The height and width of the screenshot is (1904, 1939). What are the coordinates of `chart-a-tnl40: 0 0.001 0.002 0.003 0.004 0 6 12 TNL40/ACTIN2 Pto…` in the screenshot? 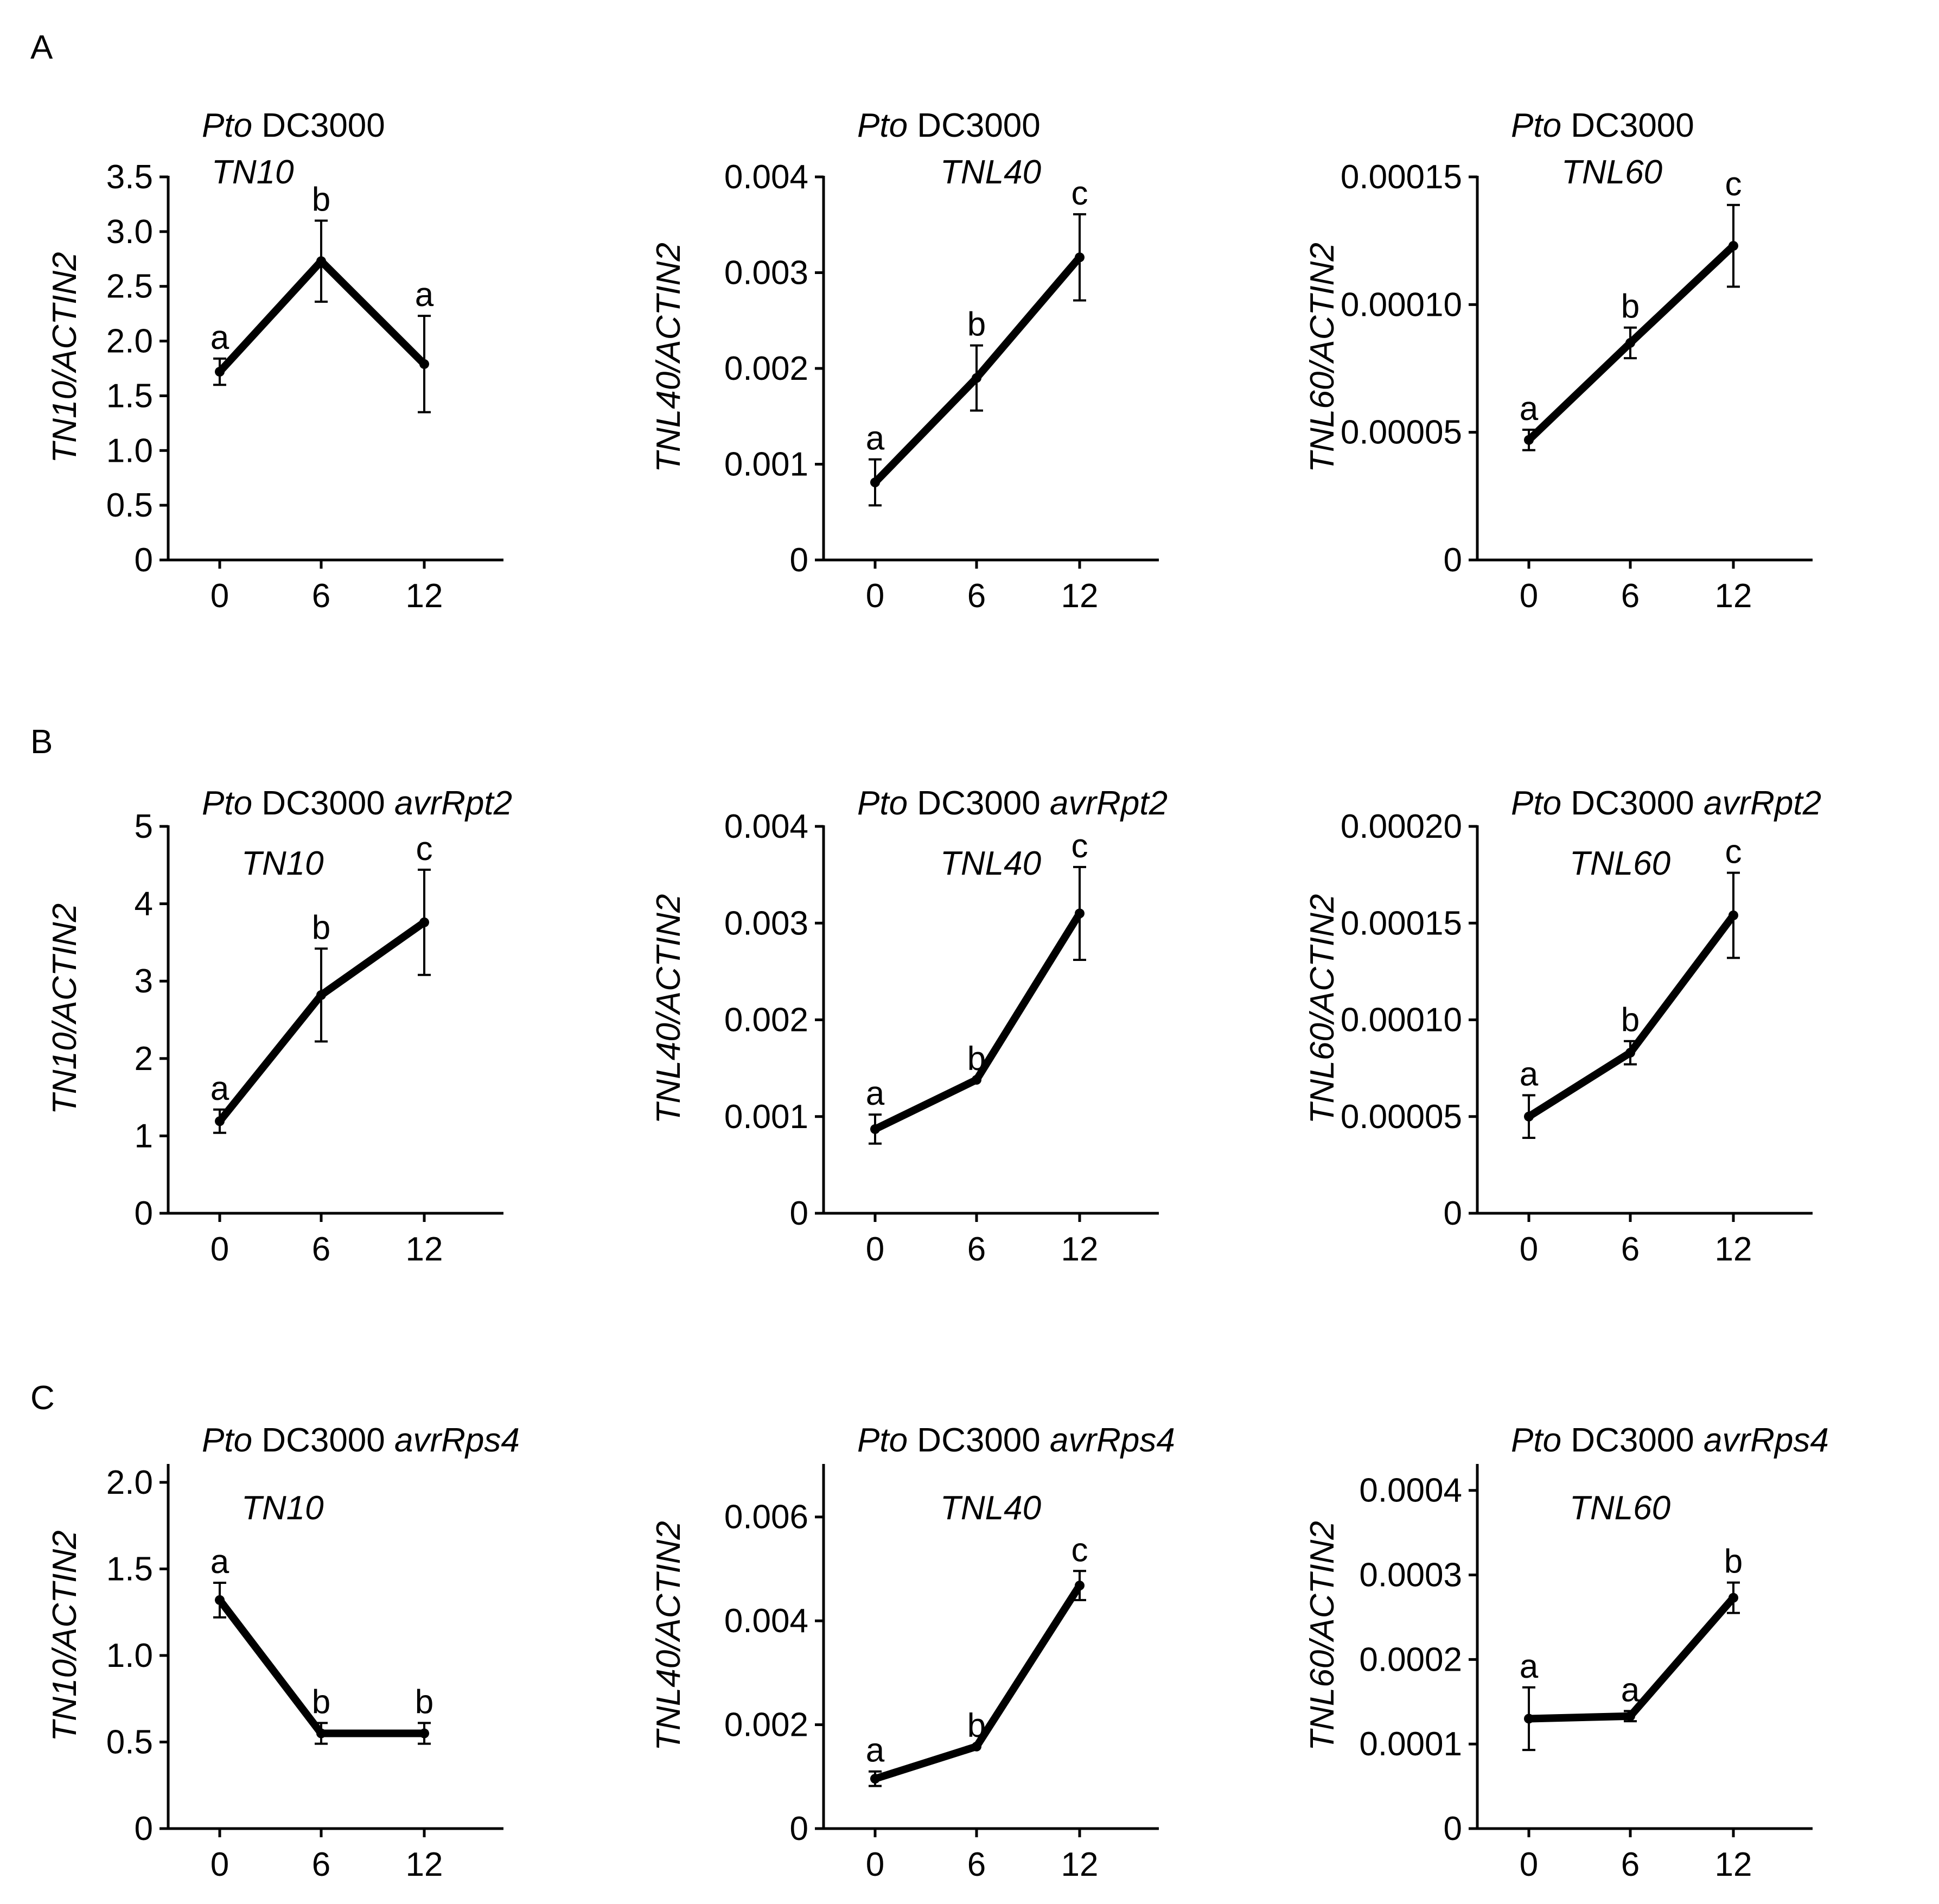 It's located at (904, 361).